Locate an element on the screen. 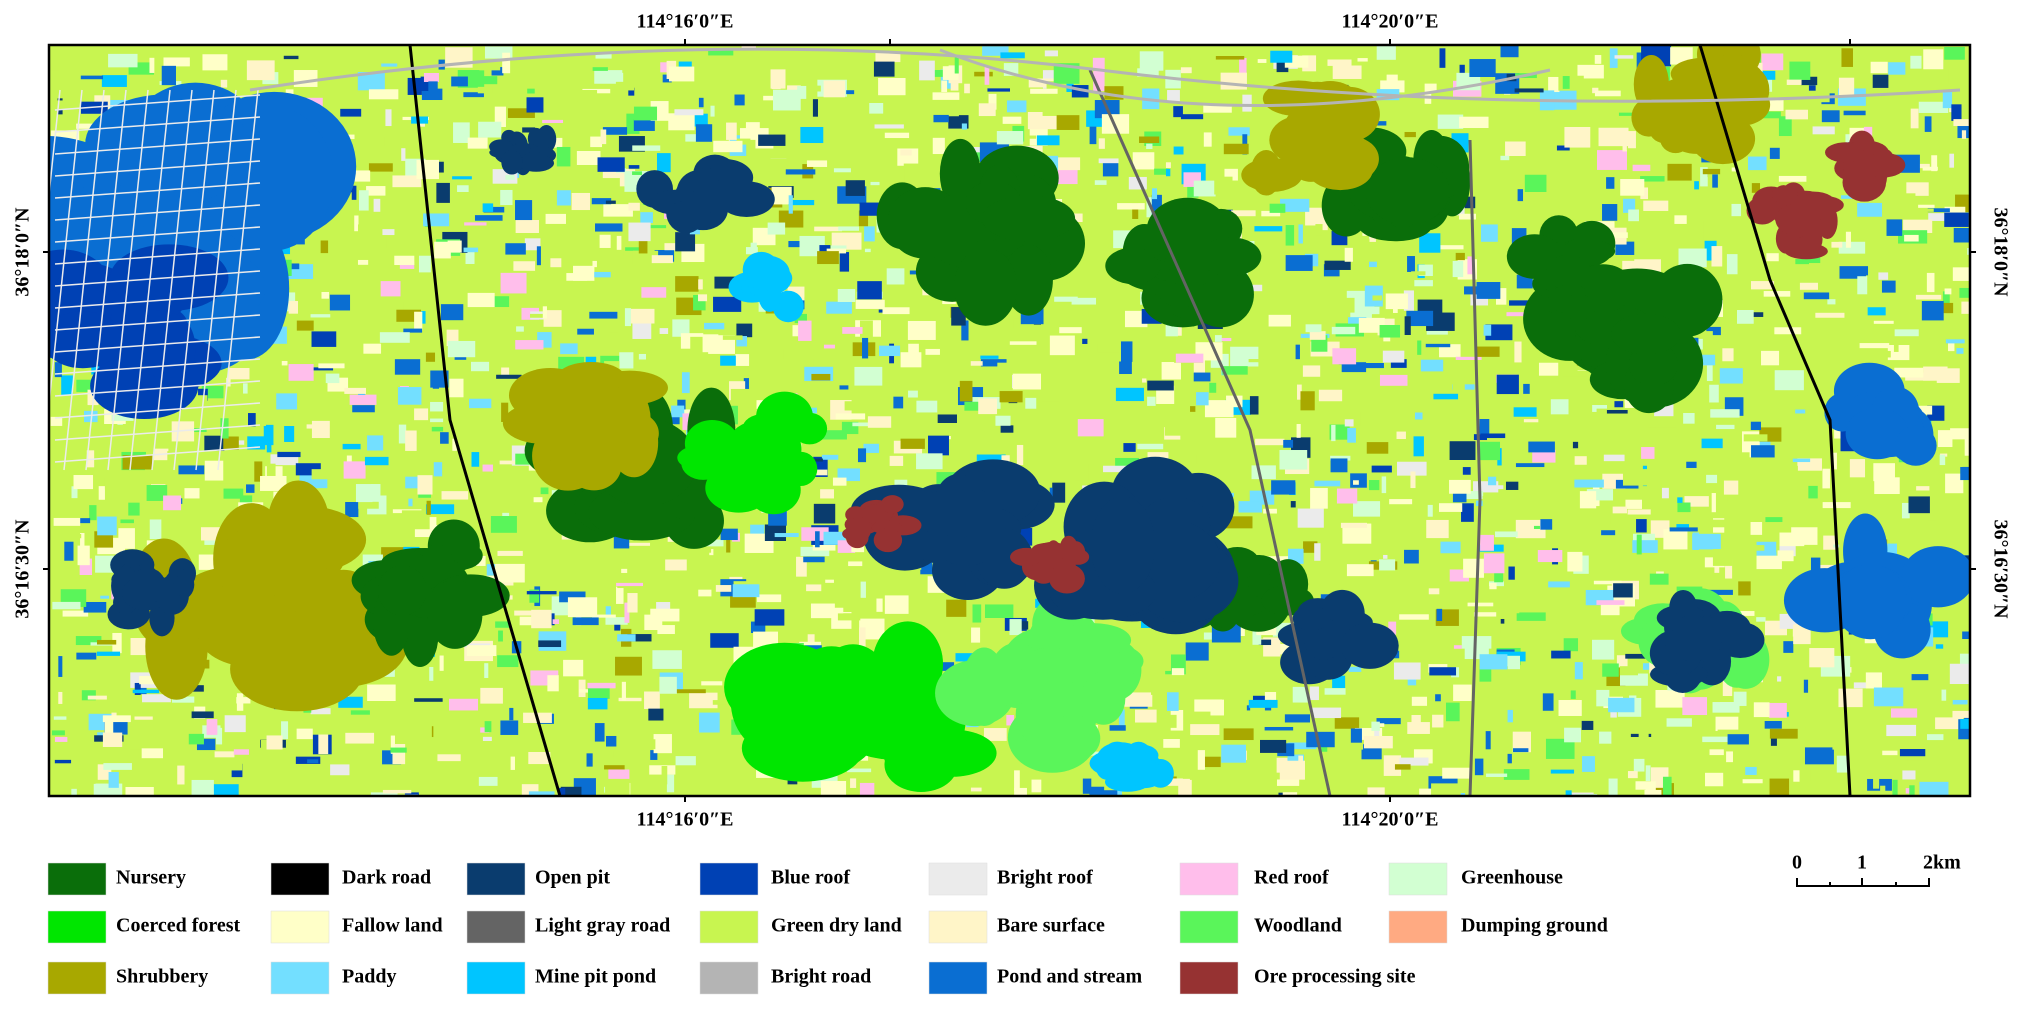 The width and height of the screenshot is (2023, 1016). legend-label: Paddy is located at coordinates (369, 977).